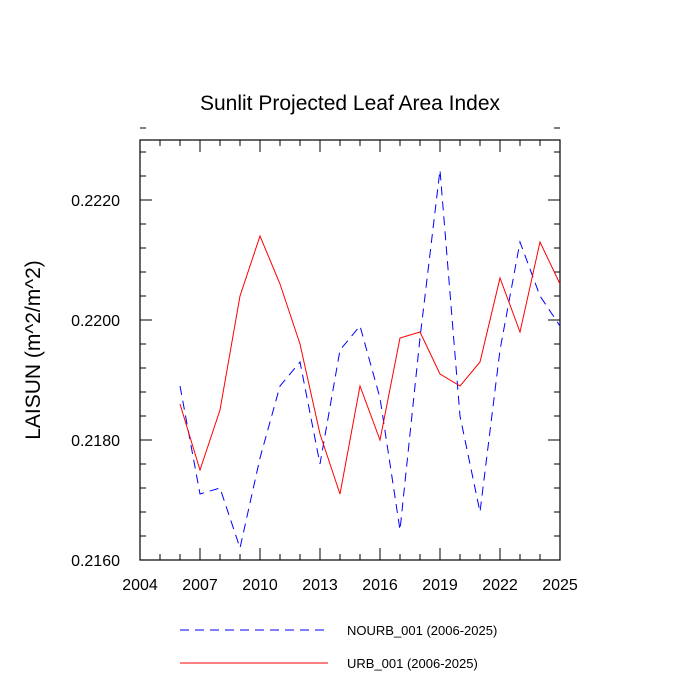 The image size is (700, 700). I want to click on x-tick-label: 2019, so click(440, 585).